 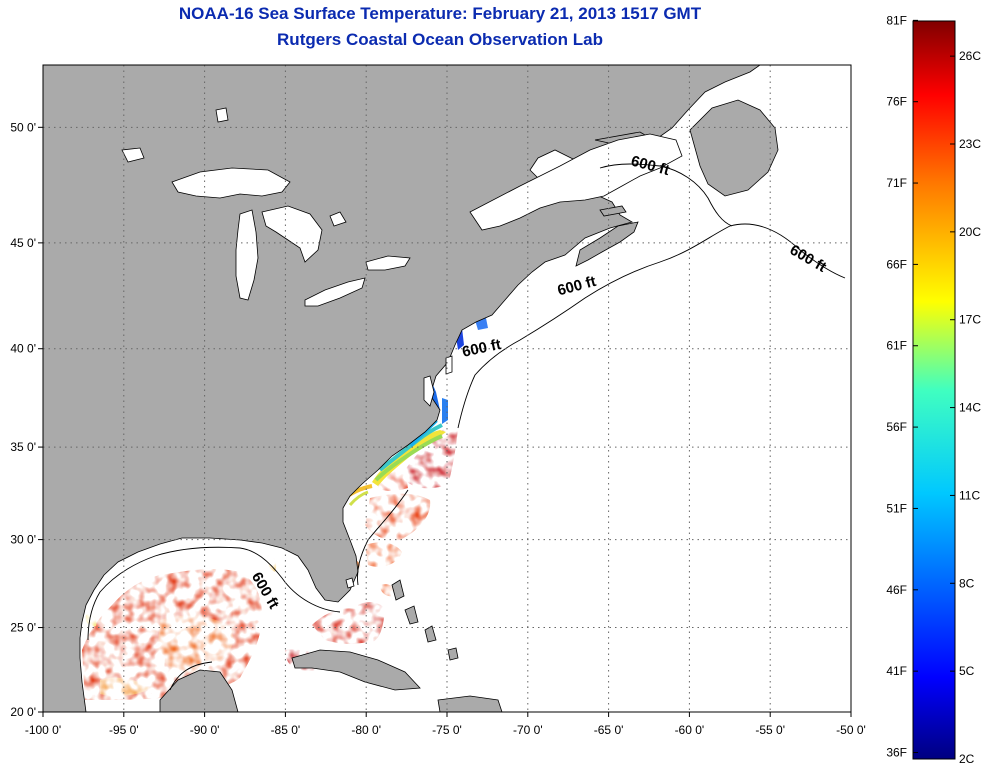 What do you see at coordinates (970, 56) in the screenshot?
I see `colorbar-c-label: 26C` at bounding box center [970, 56].